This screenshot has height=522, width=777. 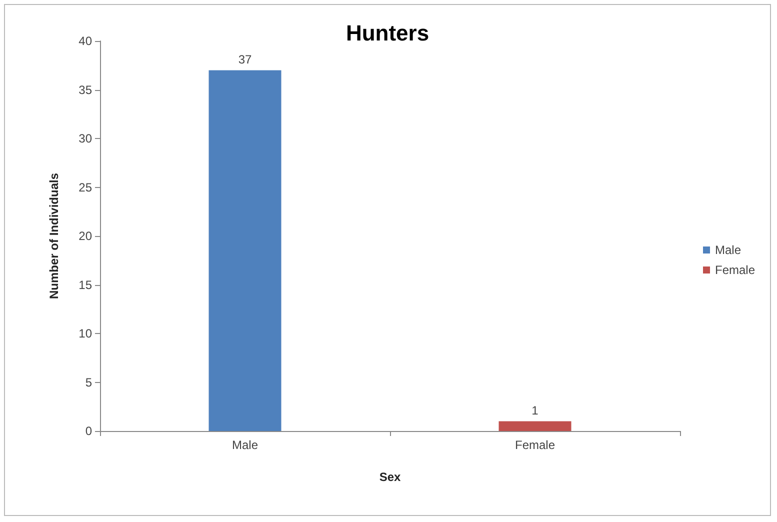 I want to click on data-label: 1, so click(x=535, y=410).